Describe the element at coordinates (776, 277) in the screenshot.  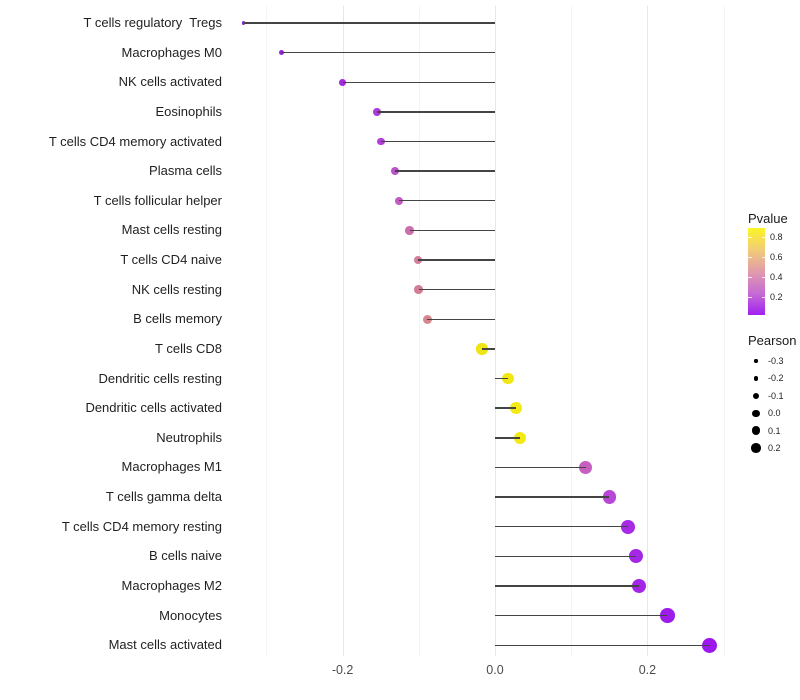
I see `colorbar-tick-label: 0.4` at that location.